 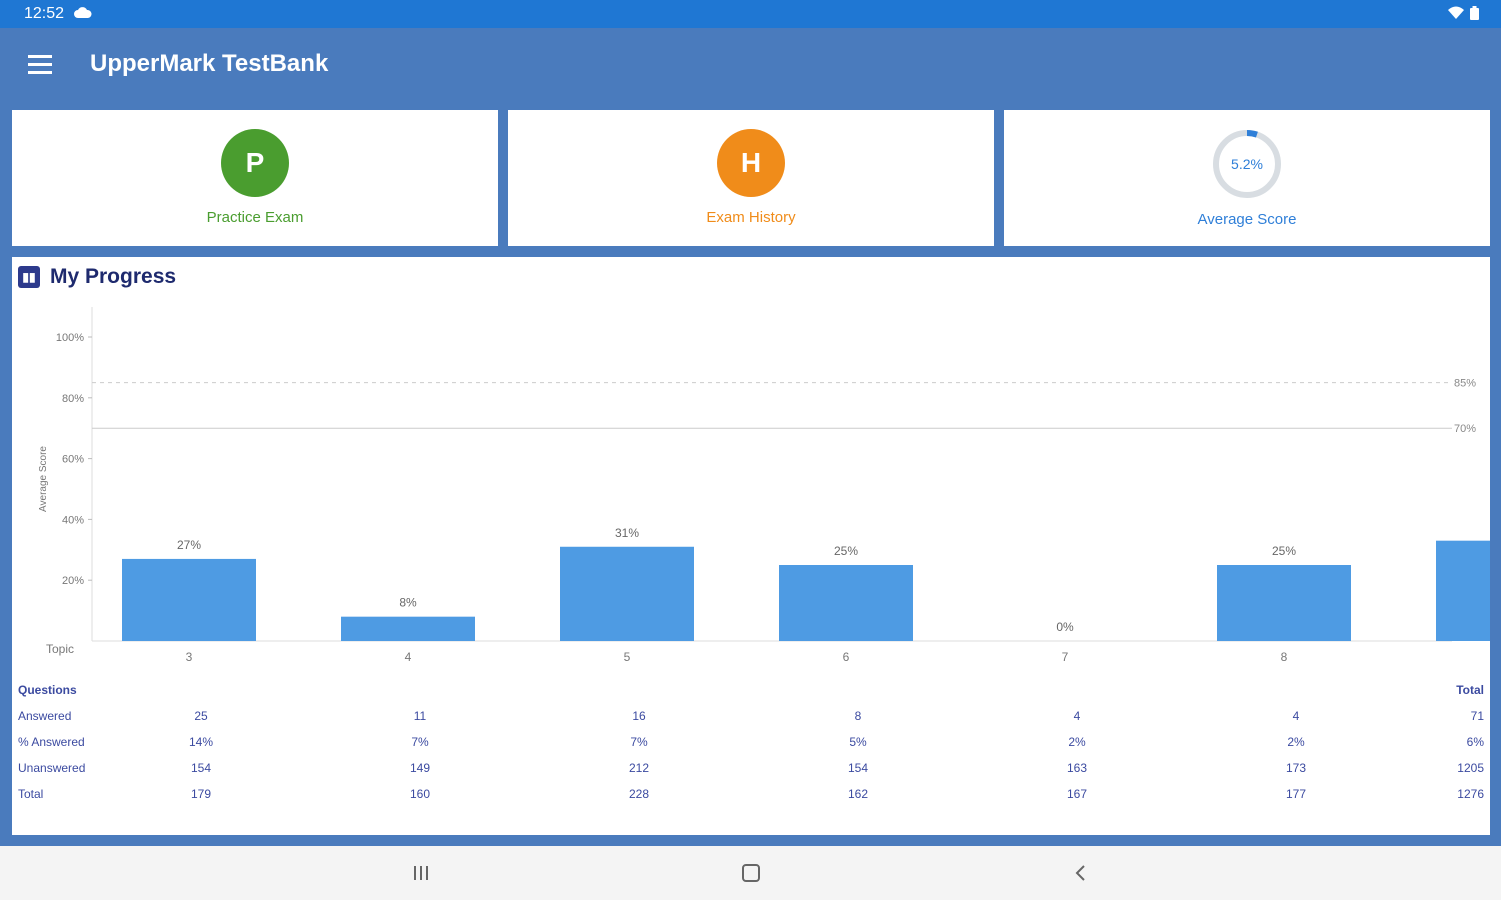 What do you see at coordinates (201, 742) in the screenshot?
I see `stats-cell: 14%` at bounding box center [201, 742].